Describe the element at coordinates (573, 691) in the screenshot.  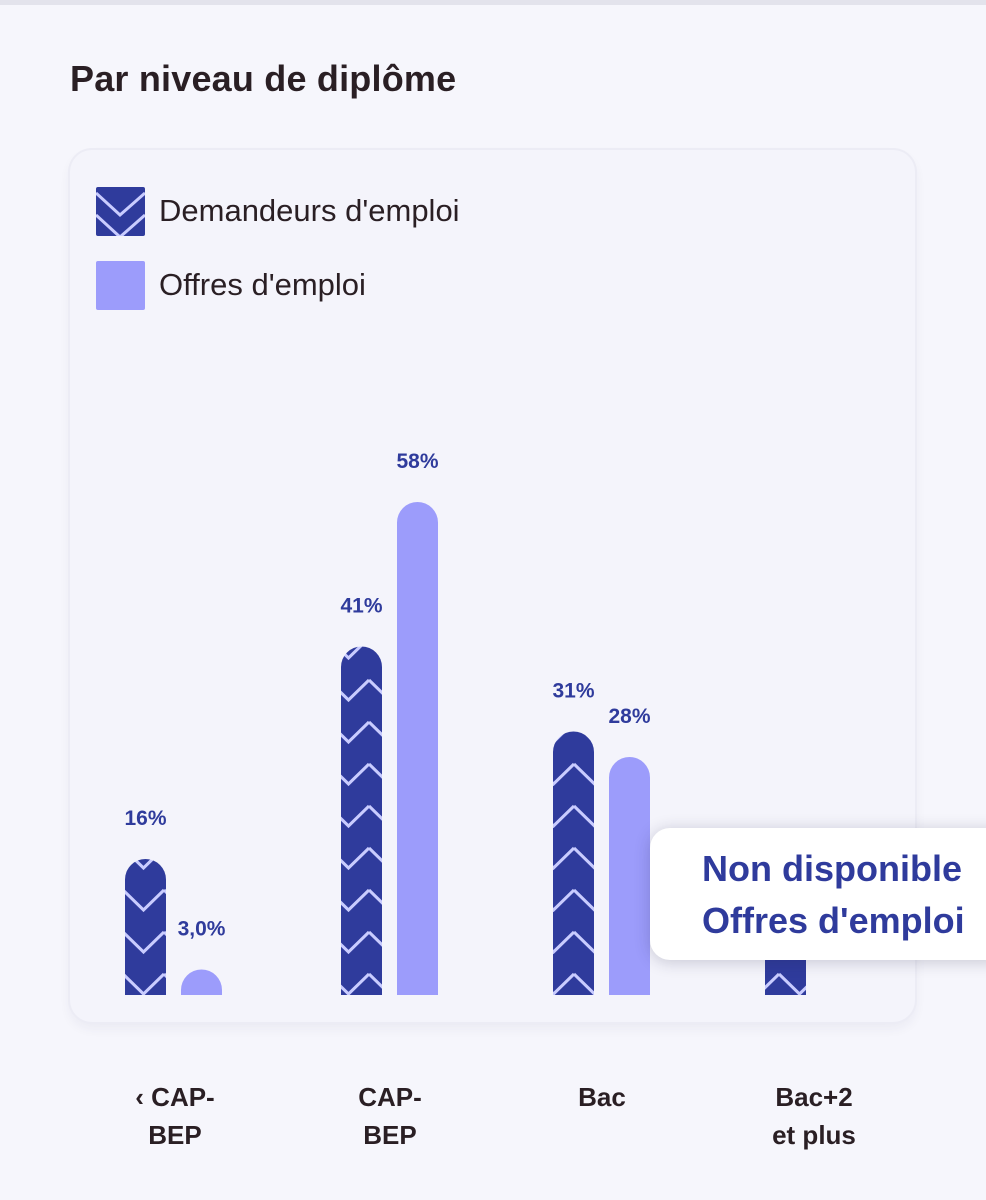
I see `data-label-demandeurs-2: 31%` at that location.